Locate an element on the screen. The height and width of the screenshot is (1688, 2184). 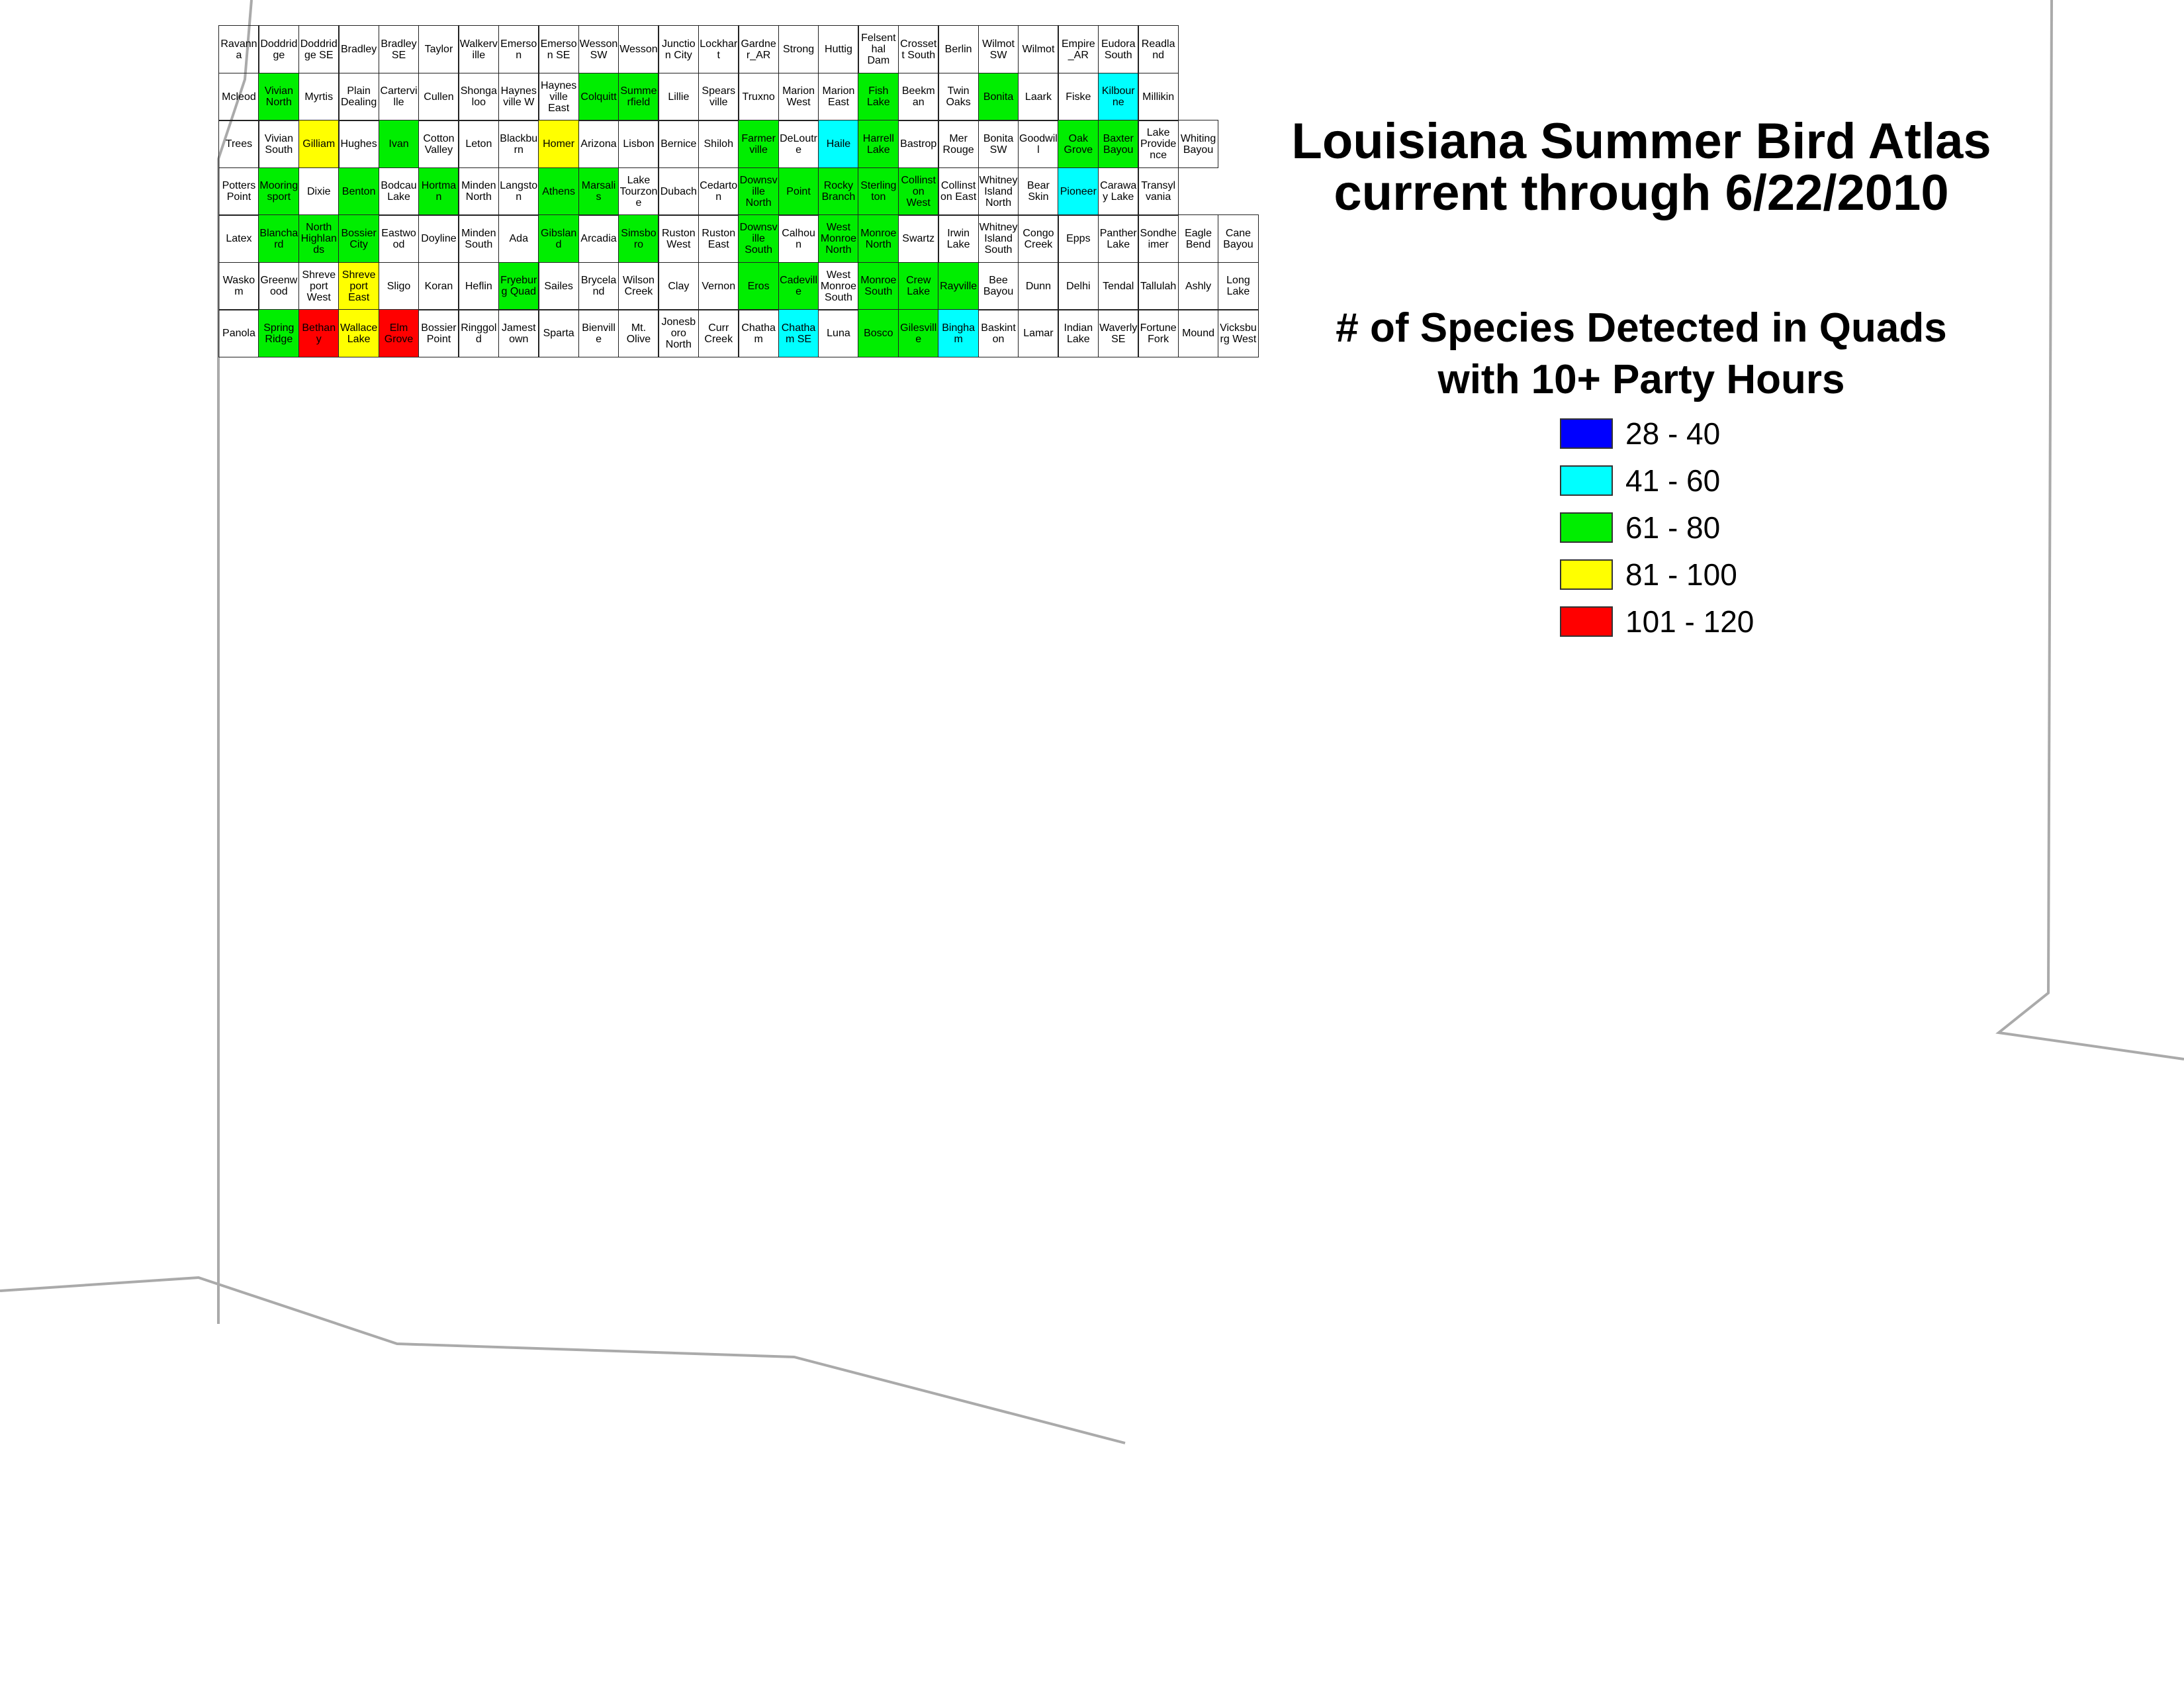
quad: Kilbourne is located at coordinates (1118, 96).